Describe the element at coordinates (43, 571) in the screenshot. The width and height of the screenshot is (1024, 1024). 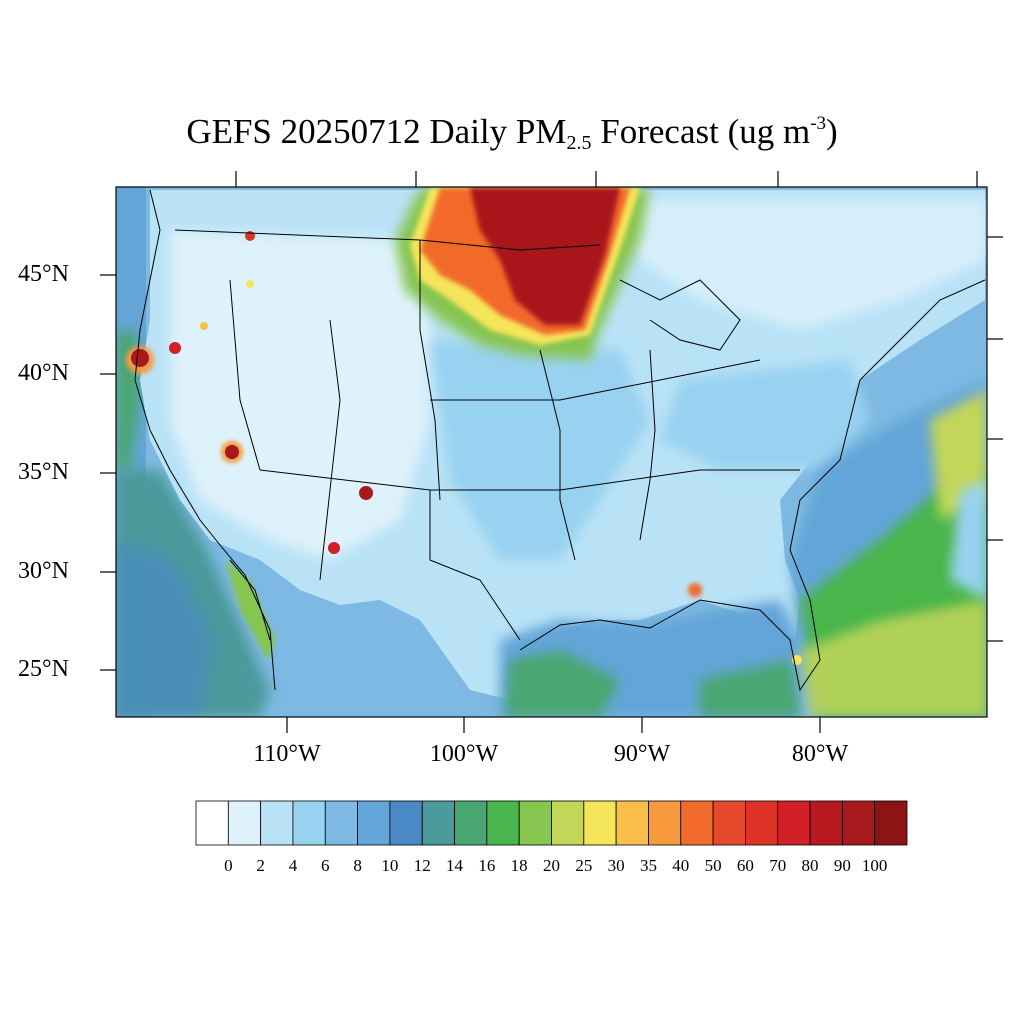
I see `lat-label-30: 30°N` at that location.